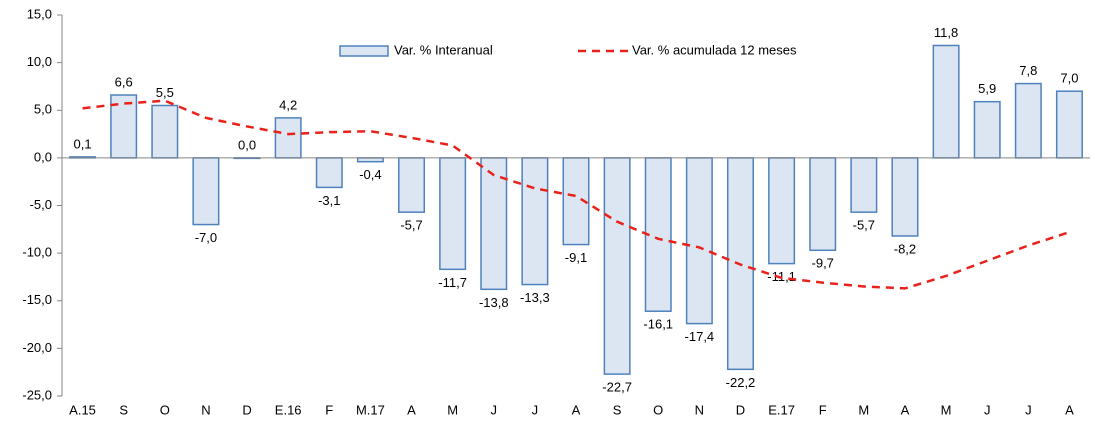 This screenshot has width=1095, height=431. What do you see at coordinates (1028, 70) in the screenshot?
I see `data-label: 7,8` at bounding box center [1028, 70].